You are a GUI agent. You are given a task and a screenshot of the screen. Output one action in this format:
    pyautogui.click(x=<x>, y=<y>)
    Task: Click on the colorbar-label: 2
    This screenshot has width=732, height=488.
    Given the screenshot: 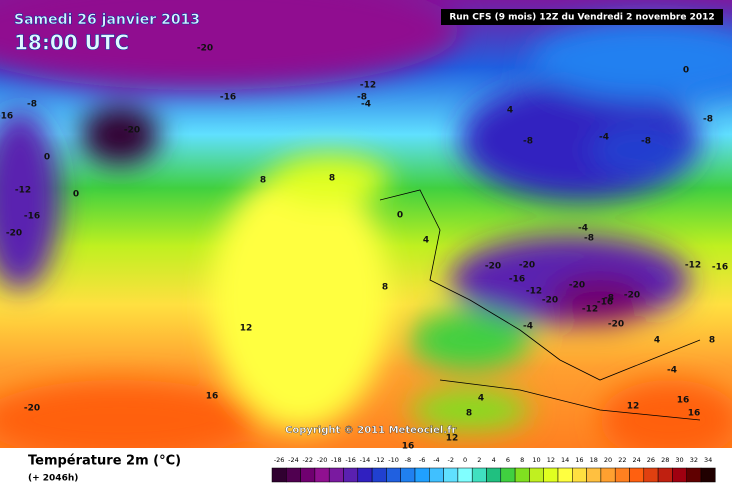 What is the action you would take?
    pyautogui.click(x=479, y=460)
    